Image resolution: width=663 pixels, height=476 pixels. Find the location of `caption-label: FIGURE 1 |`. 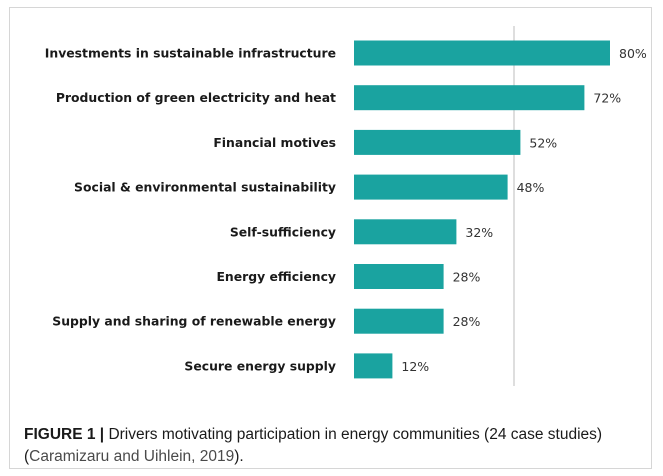

caption-label: FIGURE 1 | is located at coordinates (64, 434).